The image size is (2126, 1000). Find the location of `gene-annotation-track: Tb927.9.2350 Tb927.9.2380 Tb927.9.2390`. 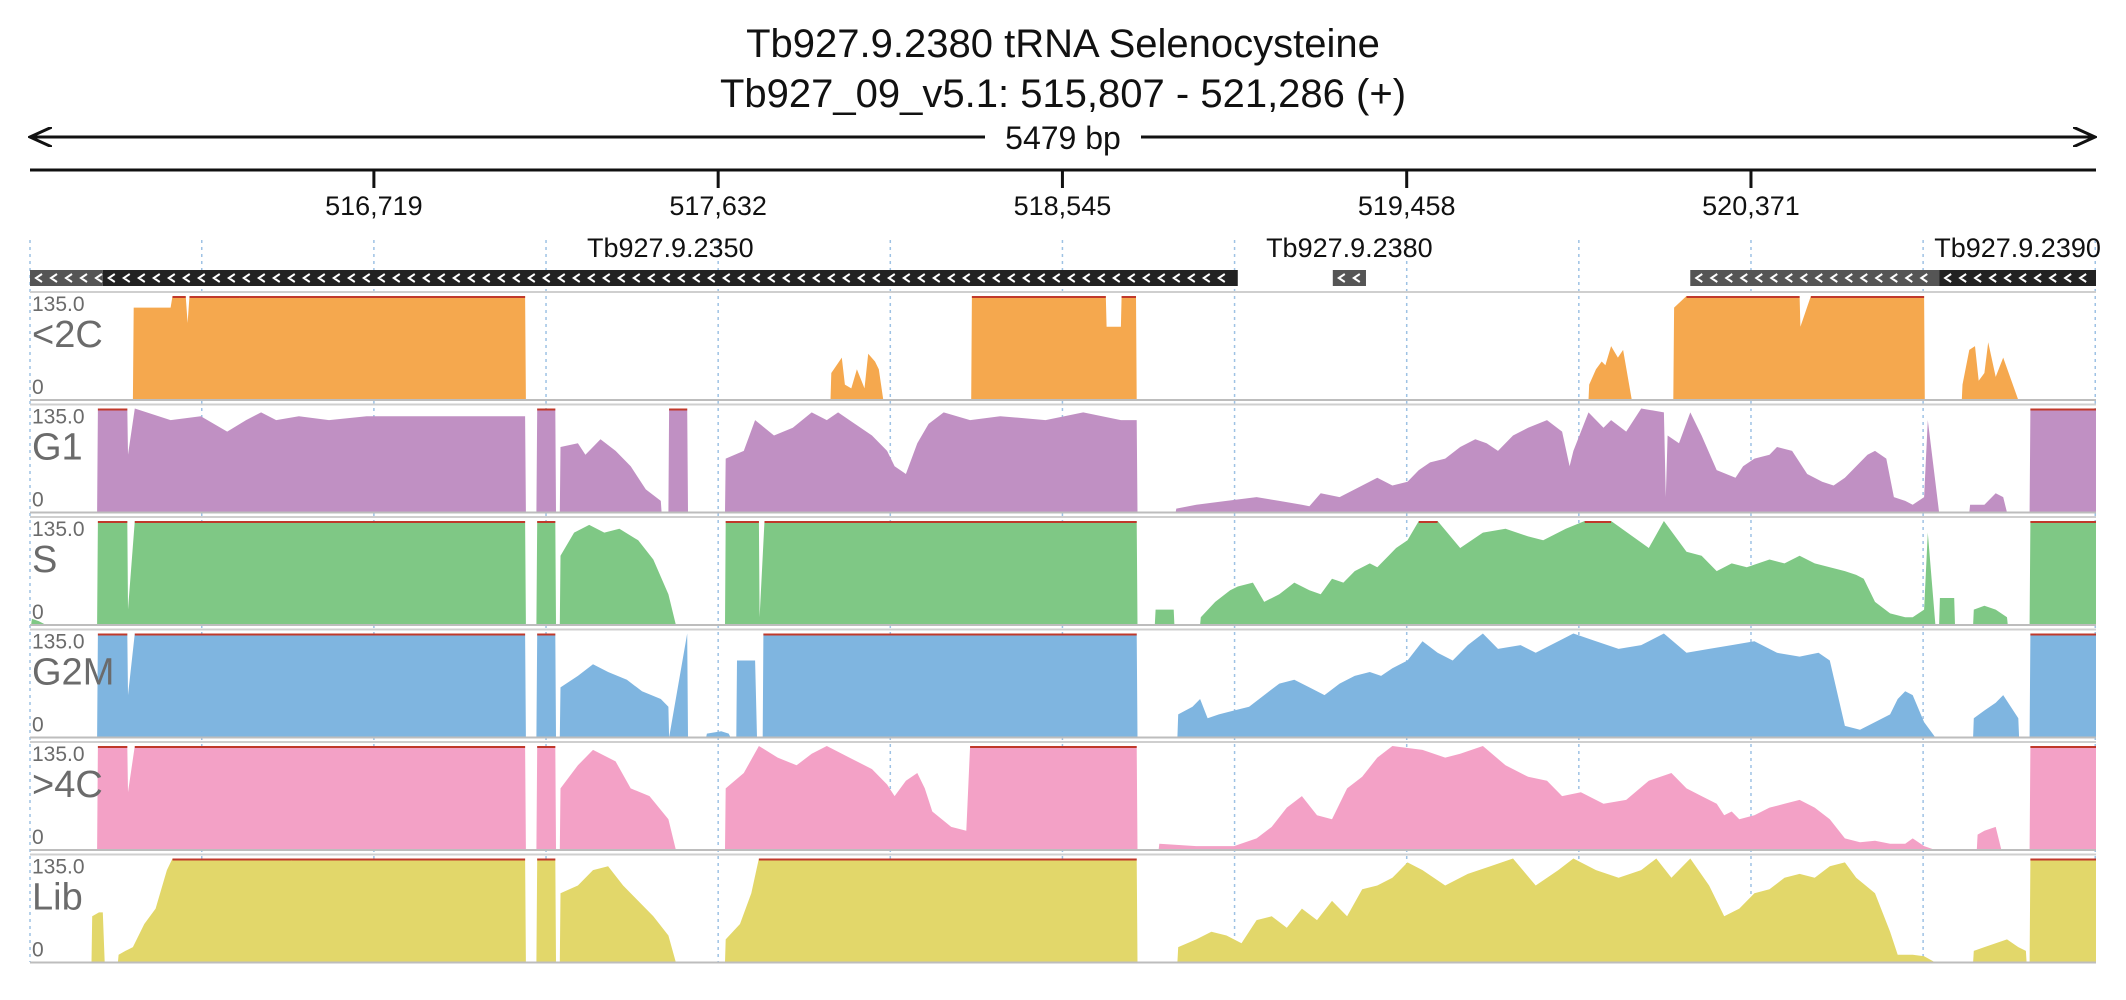

gene-annotation-track: Tb927.9.2350 Tb927.9.2380 Tb927.9.2390 is located at coordinates (1065, 259).